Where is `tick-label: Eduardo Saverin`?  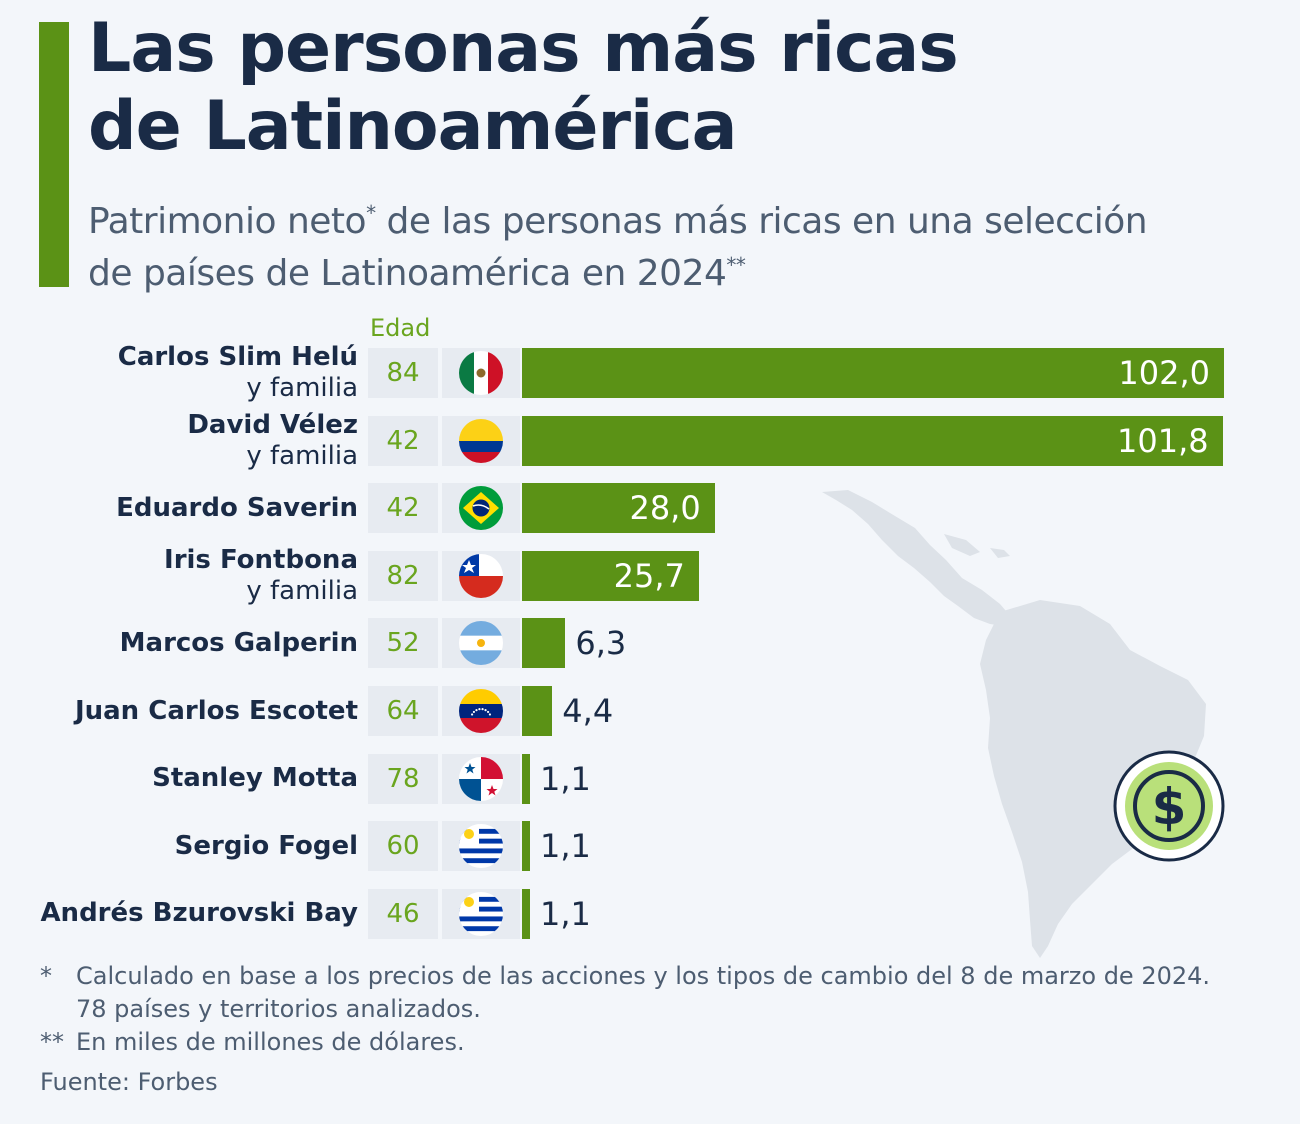 tick-label: Eduardo Saverin is located at coordinates (237, 507).